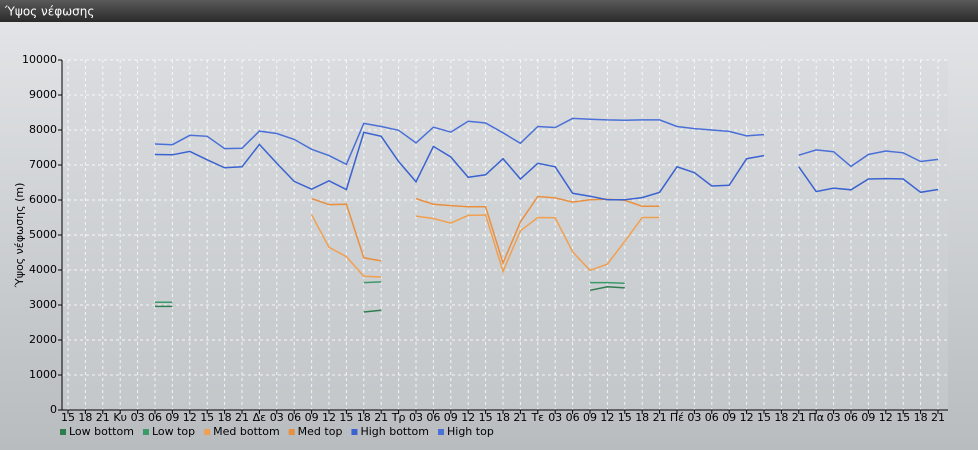  Describe the element at coordinates (260, 417) in the screenshot. I see `x-tick-label: Δε` at that location.